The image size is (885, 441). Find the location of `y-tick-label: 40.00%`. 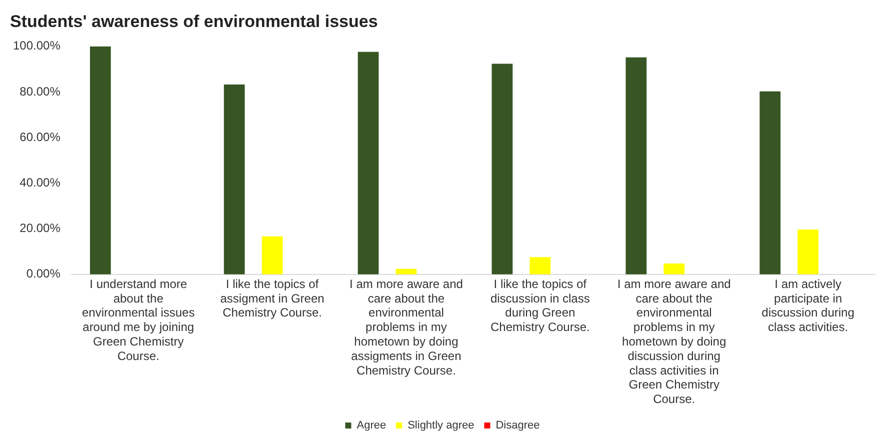

y-tick-label: 40.00% is located at coordinates (40, 183).